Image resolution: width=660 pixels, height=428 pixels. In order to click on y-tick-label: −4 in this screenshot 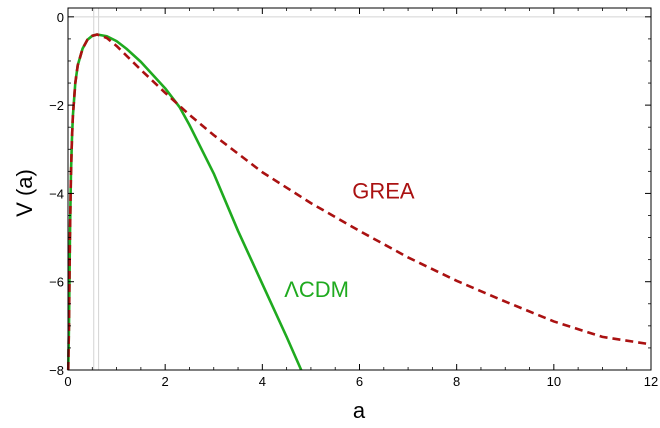, I will do `click(56, 193)`.